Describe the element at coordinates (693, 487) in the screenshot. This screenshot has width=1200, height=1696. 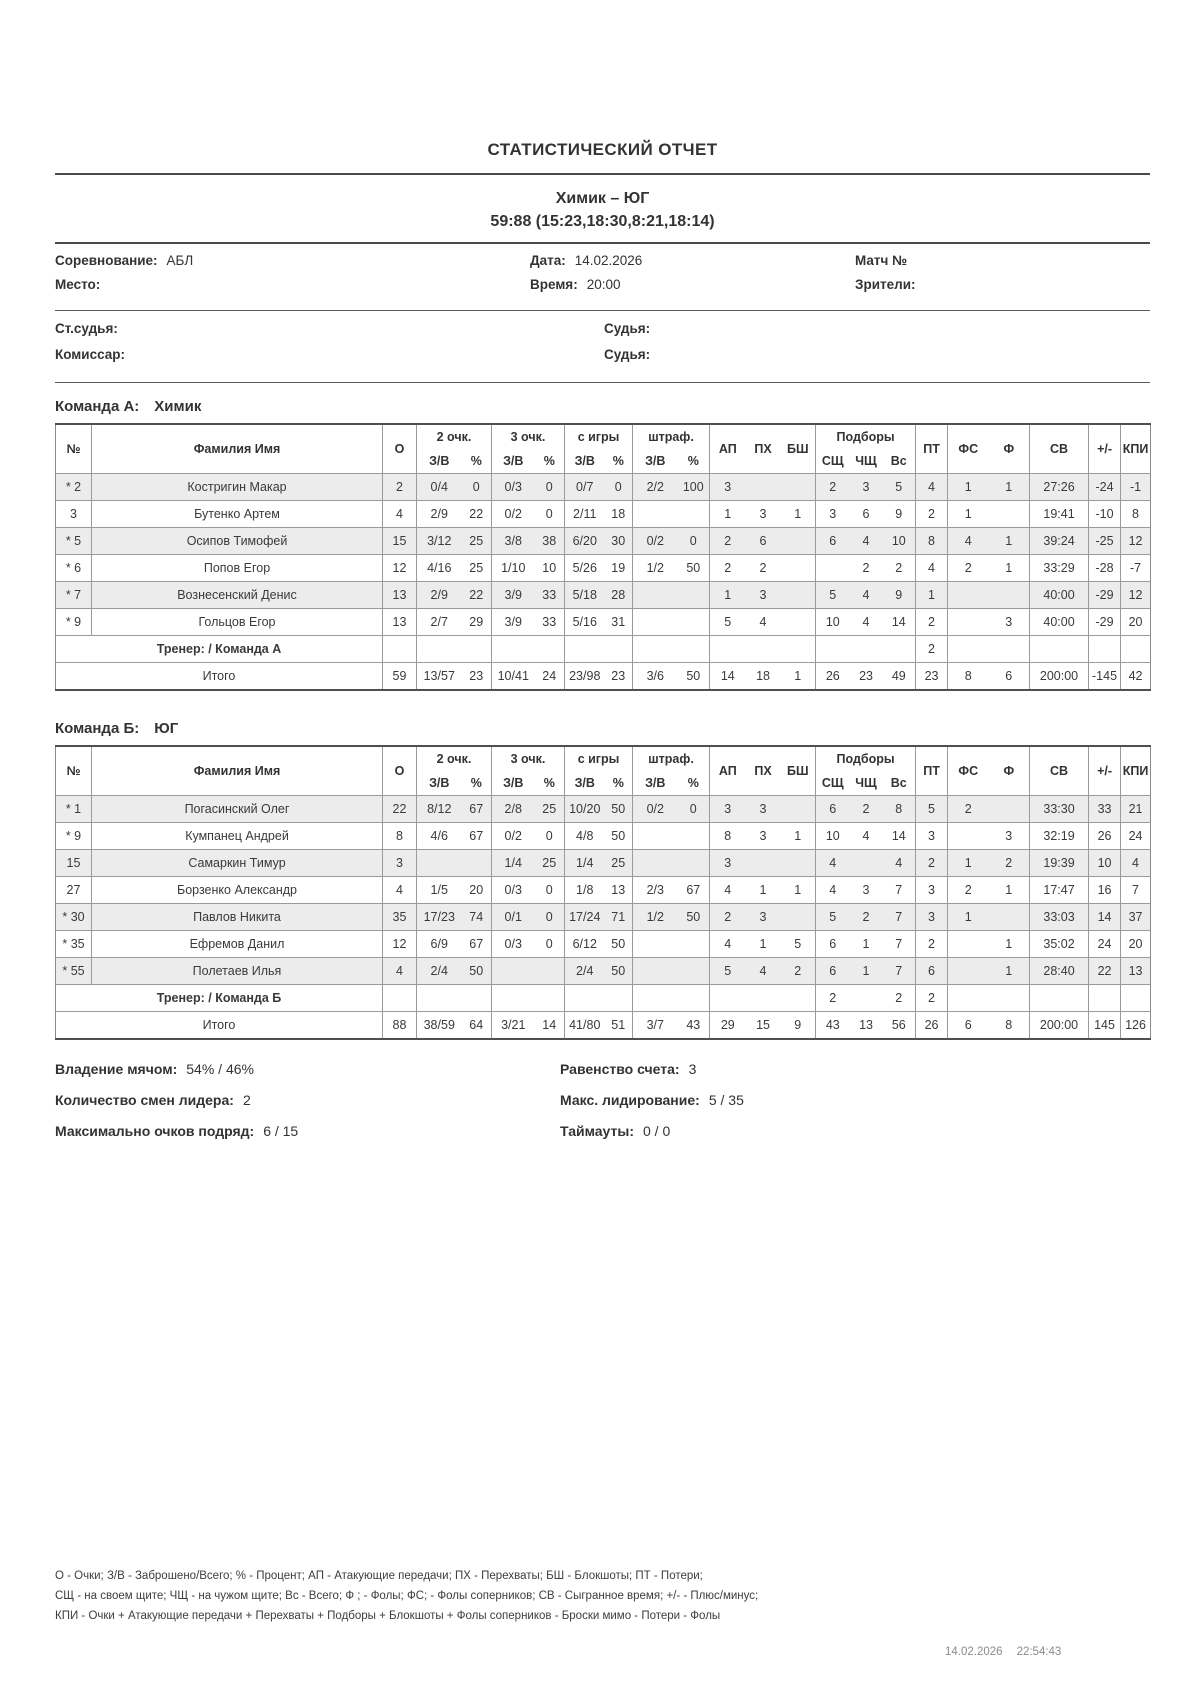
I see `stat-cell-ftp: 100` at that location.